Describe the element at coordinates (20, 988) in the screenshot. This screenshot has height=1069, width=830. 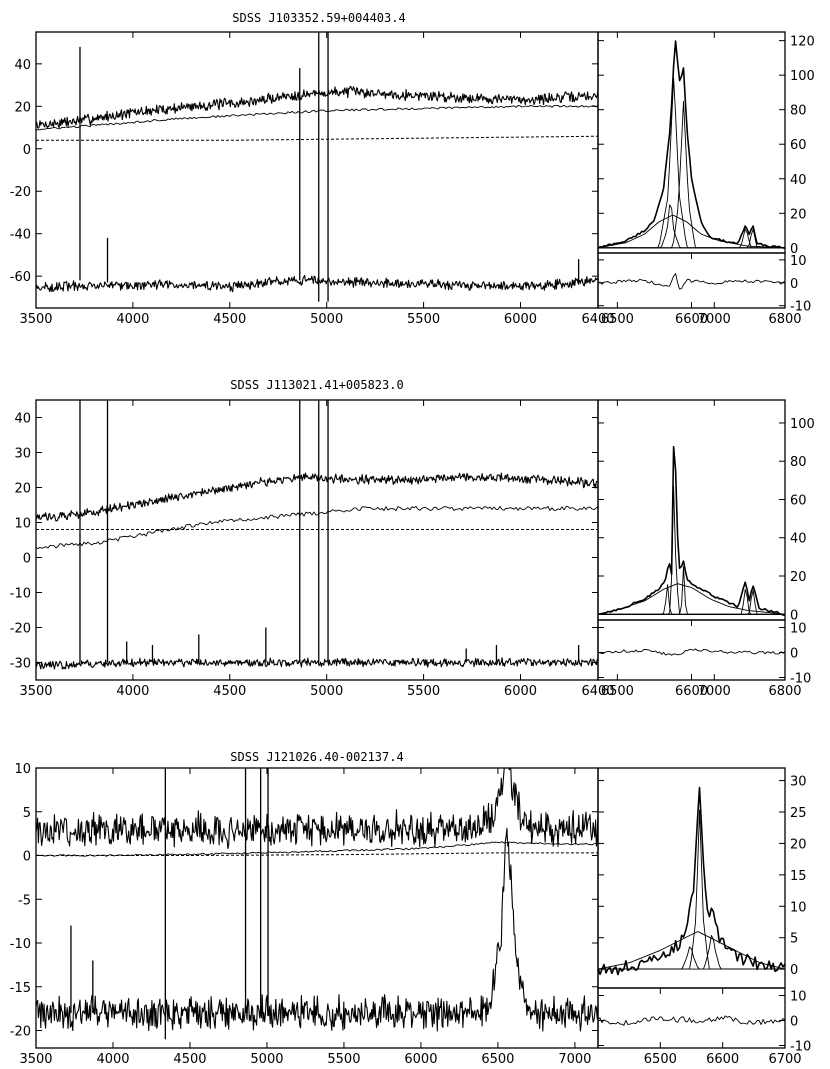
I see `y-tick-label: -15` at that location.